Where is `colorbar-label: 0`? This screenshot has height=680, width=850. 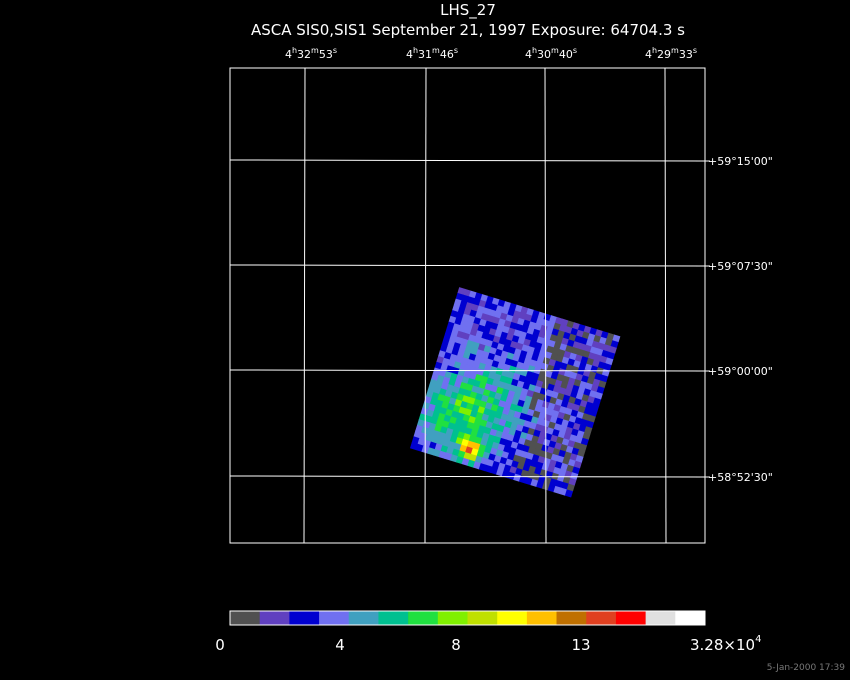 colorbar-label: 0 is located at coordinates (220, 645).